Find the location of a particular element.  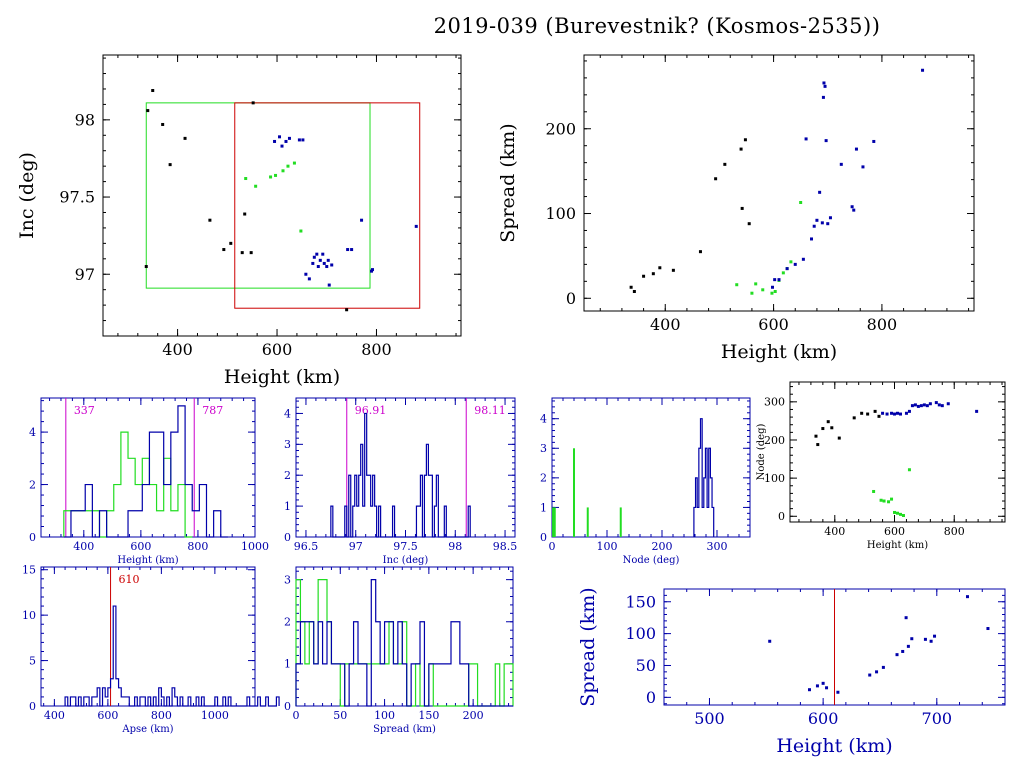

hist_inc-ytick-label: 2 is located at coordinates (287, 475).